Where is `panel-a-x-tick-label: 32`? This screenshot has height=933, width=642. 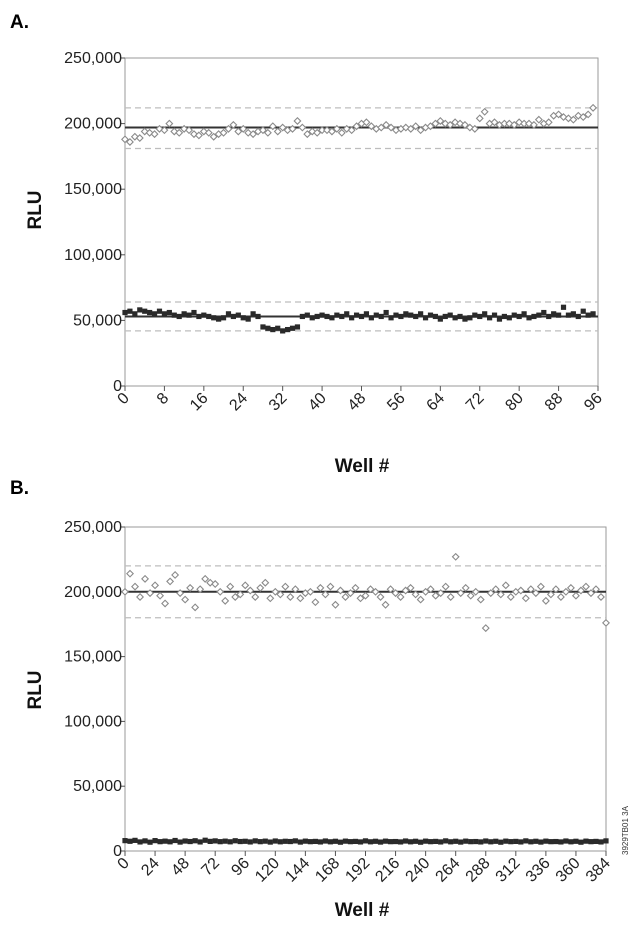
panel-a-x-tick-label: 32 is located at coordinates (278, 402).